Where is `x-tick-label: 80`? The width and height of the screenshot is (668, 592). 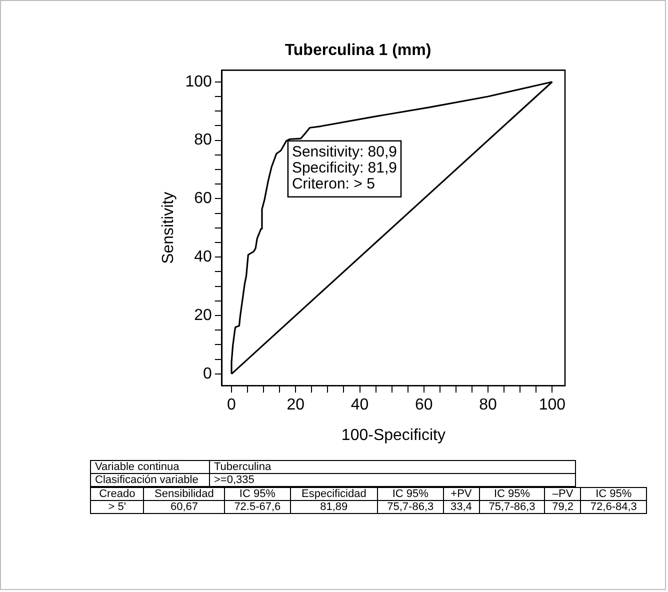 x-tick-label: 80 is located at coordinates (488, 405).